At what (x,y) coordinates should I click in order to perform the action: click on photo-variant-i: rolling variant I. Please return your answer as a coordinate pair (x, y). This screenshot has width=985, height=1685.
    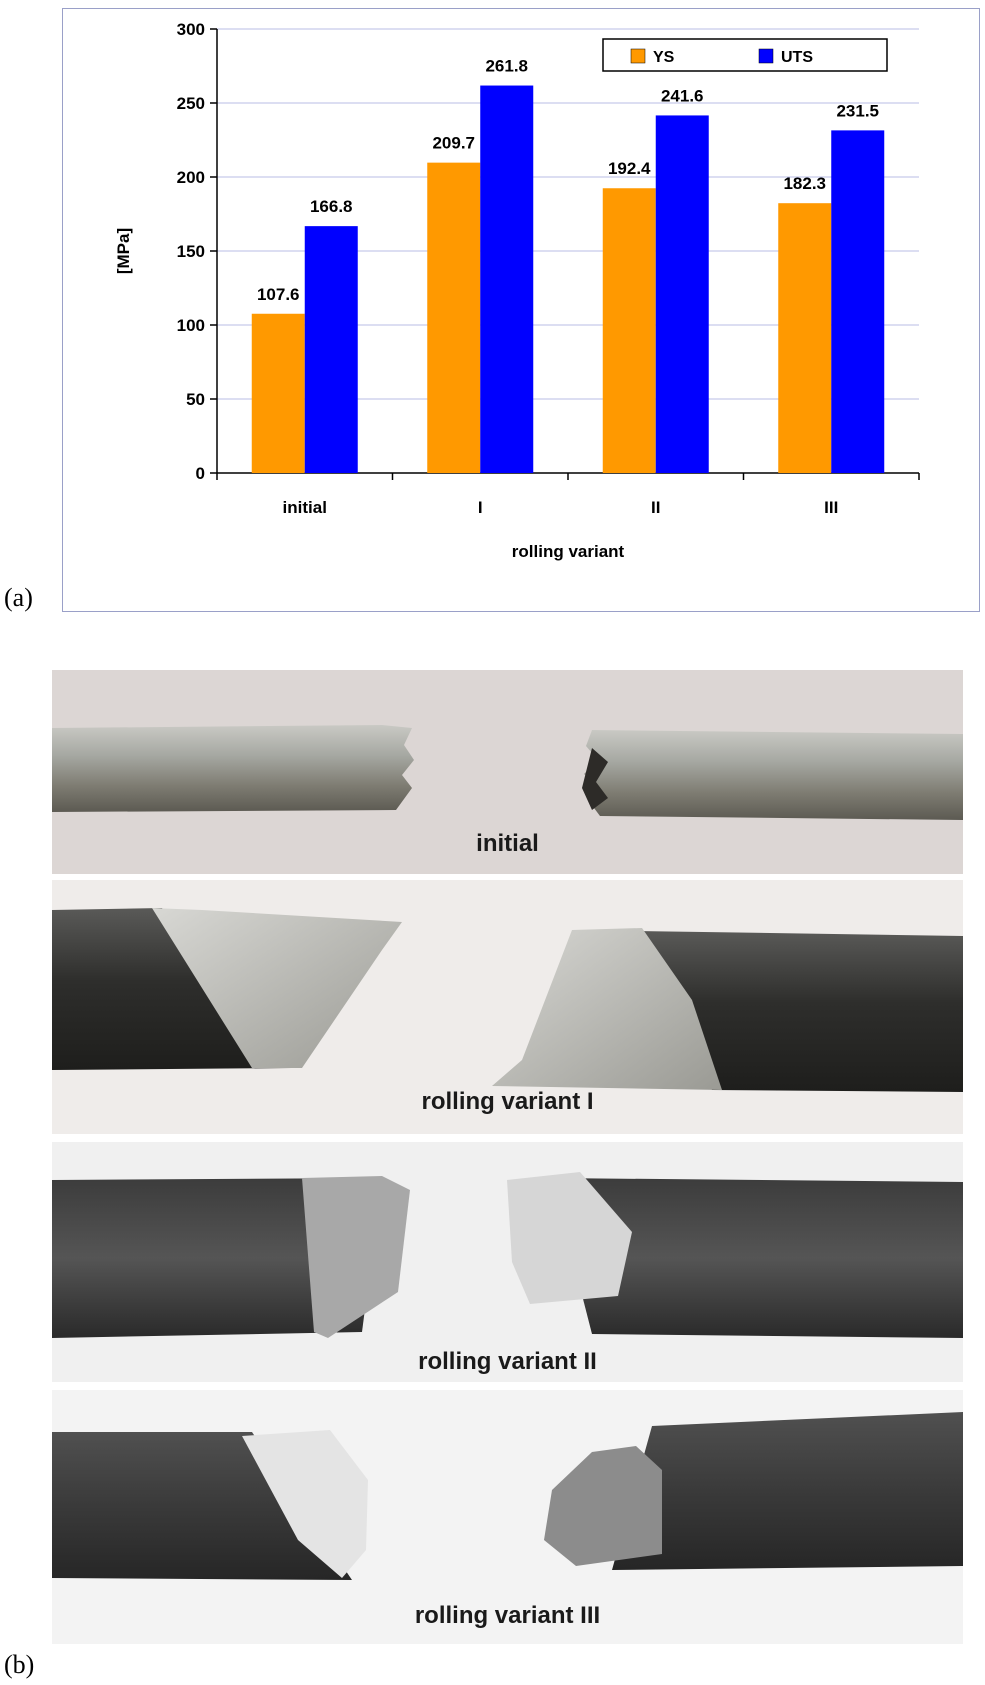
    Looking at the image, I should click on (507, 1007).